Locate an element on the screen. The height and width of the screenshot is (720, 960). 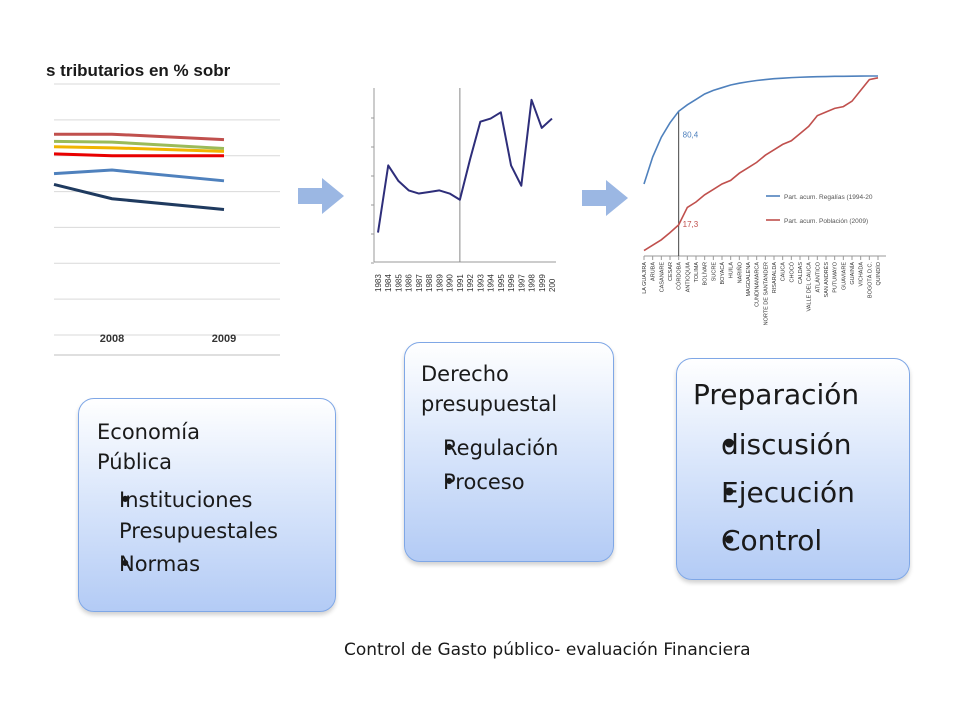
x-tick-label: ARUBA is located at coordinates (654, 271).